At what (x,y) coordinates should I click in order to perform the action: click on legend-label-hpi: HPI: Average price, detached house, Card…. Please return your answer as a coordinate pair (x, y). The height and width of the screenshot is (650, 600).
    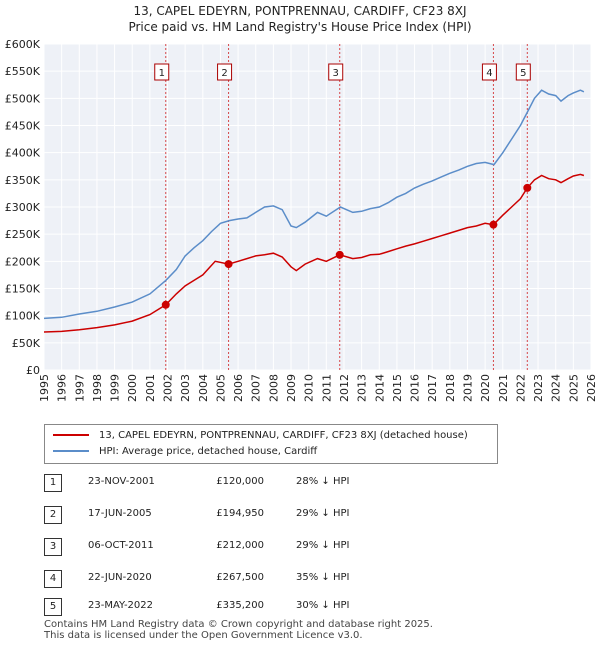
    Looking at the image, I should click on (208, 451).